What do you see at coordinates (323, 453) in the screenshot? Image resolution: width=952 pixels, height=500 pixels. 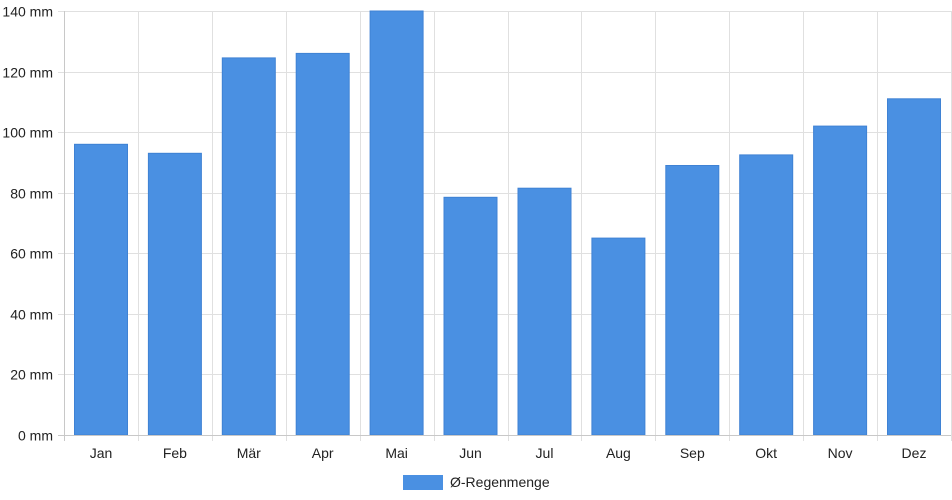 I see `x-tick-label: Apr` at bounding box center [323, 453].